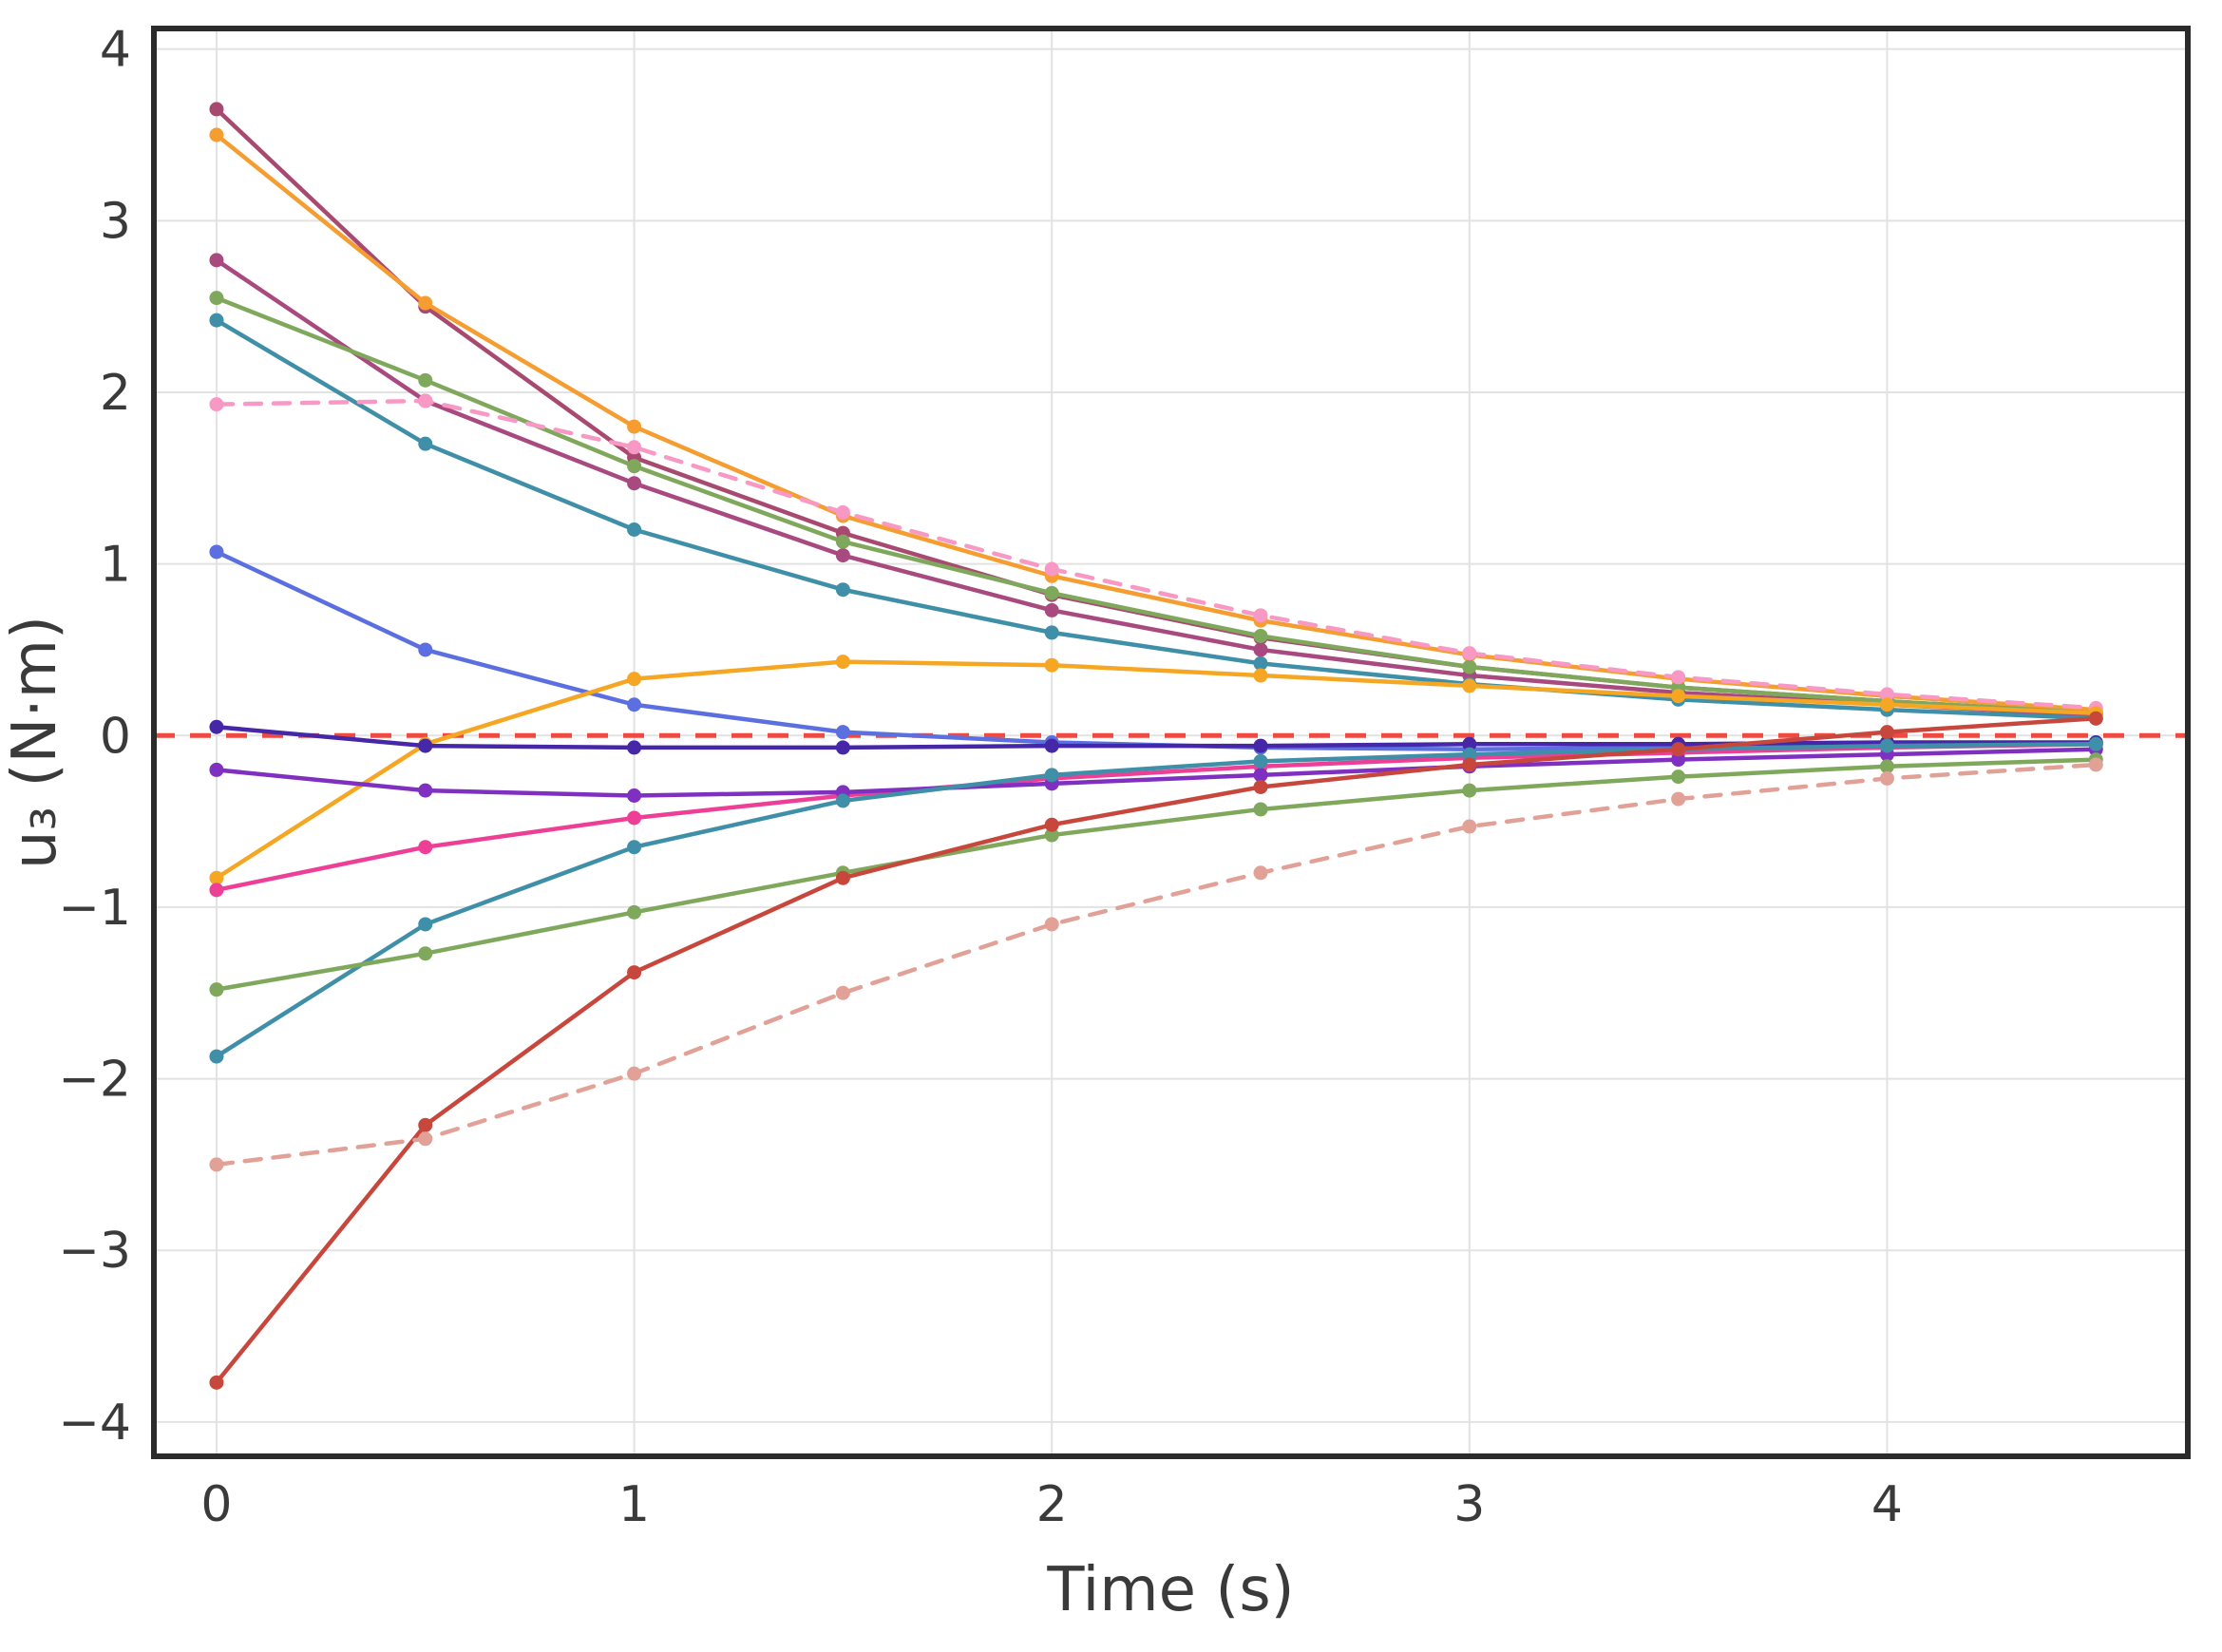  I want to click on x-tick-label: 3, so click(1469, 1504).